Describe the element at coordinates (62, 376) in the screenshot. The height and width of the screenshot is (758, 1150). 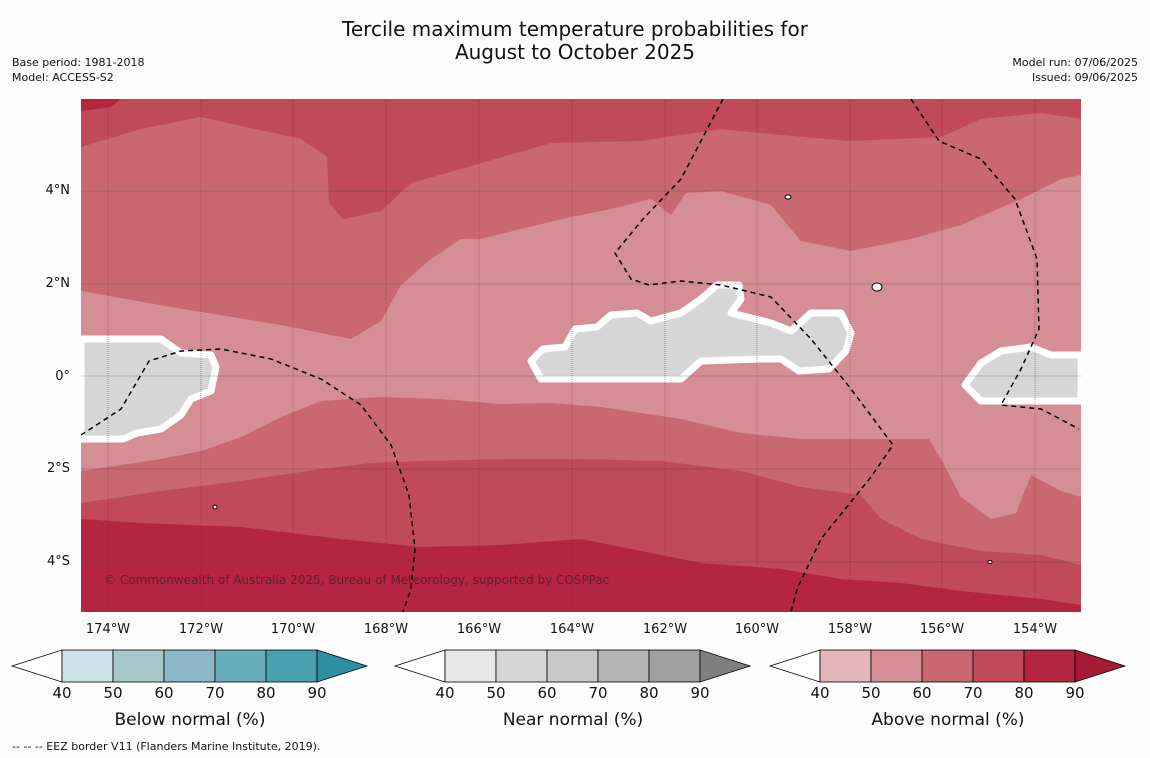
I see `lat-label-0: 0°` at that location.